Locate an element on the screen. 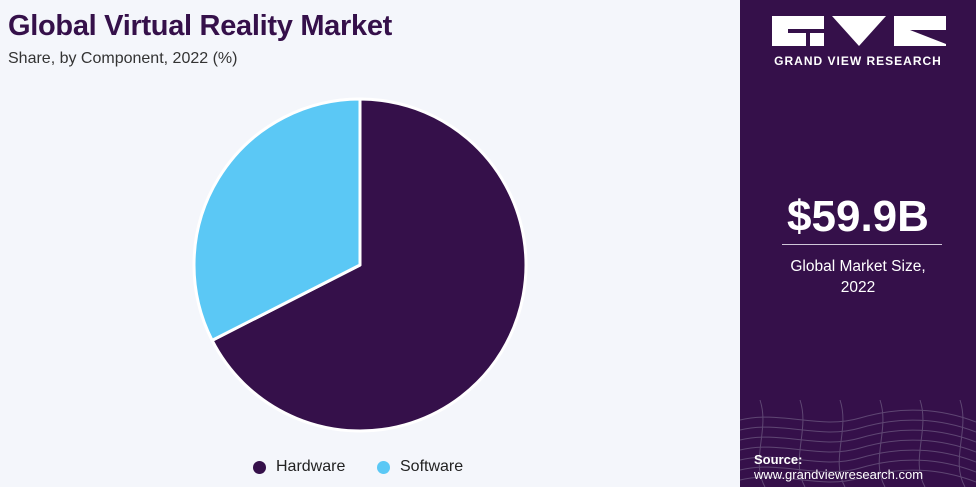 Image resolution: width=976 pixels, height=487 pixels. chart-title: Global Virtual Reality Market is located at coordinates (200, 26).